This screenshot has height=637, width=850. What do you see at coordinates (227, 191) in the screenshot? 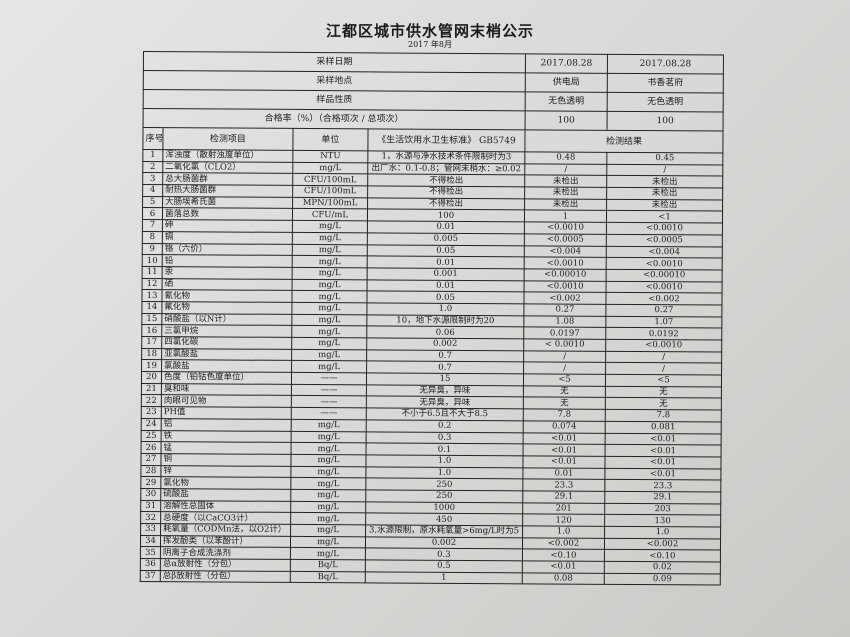
I see `cell-item: 耐热大肠菌群` at bounding box center [227, 191].